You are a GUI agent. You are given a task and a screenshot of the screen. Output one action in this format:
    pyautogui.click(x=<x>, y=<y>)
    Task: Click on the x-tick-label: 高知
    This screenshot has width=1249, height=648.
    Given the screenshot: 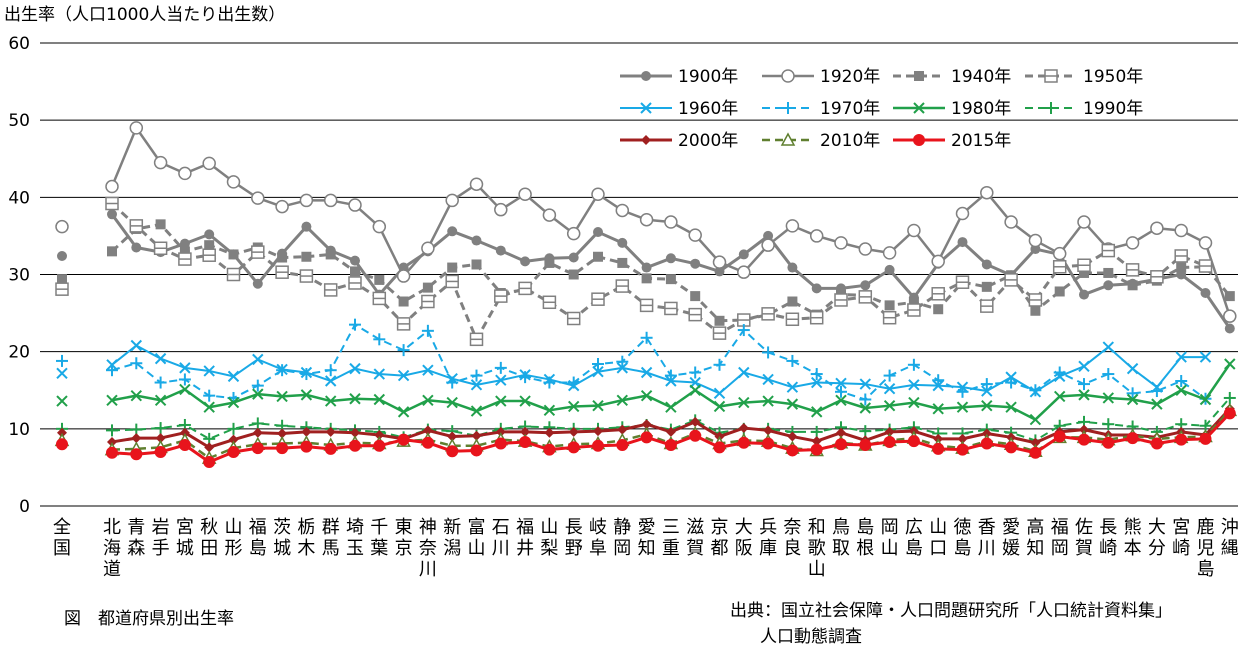 What is the action you would take?
    pyautogui.click(x=1035, y=538)
    